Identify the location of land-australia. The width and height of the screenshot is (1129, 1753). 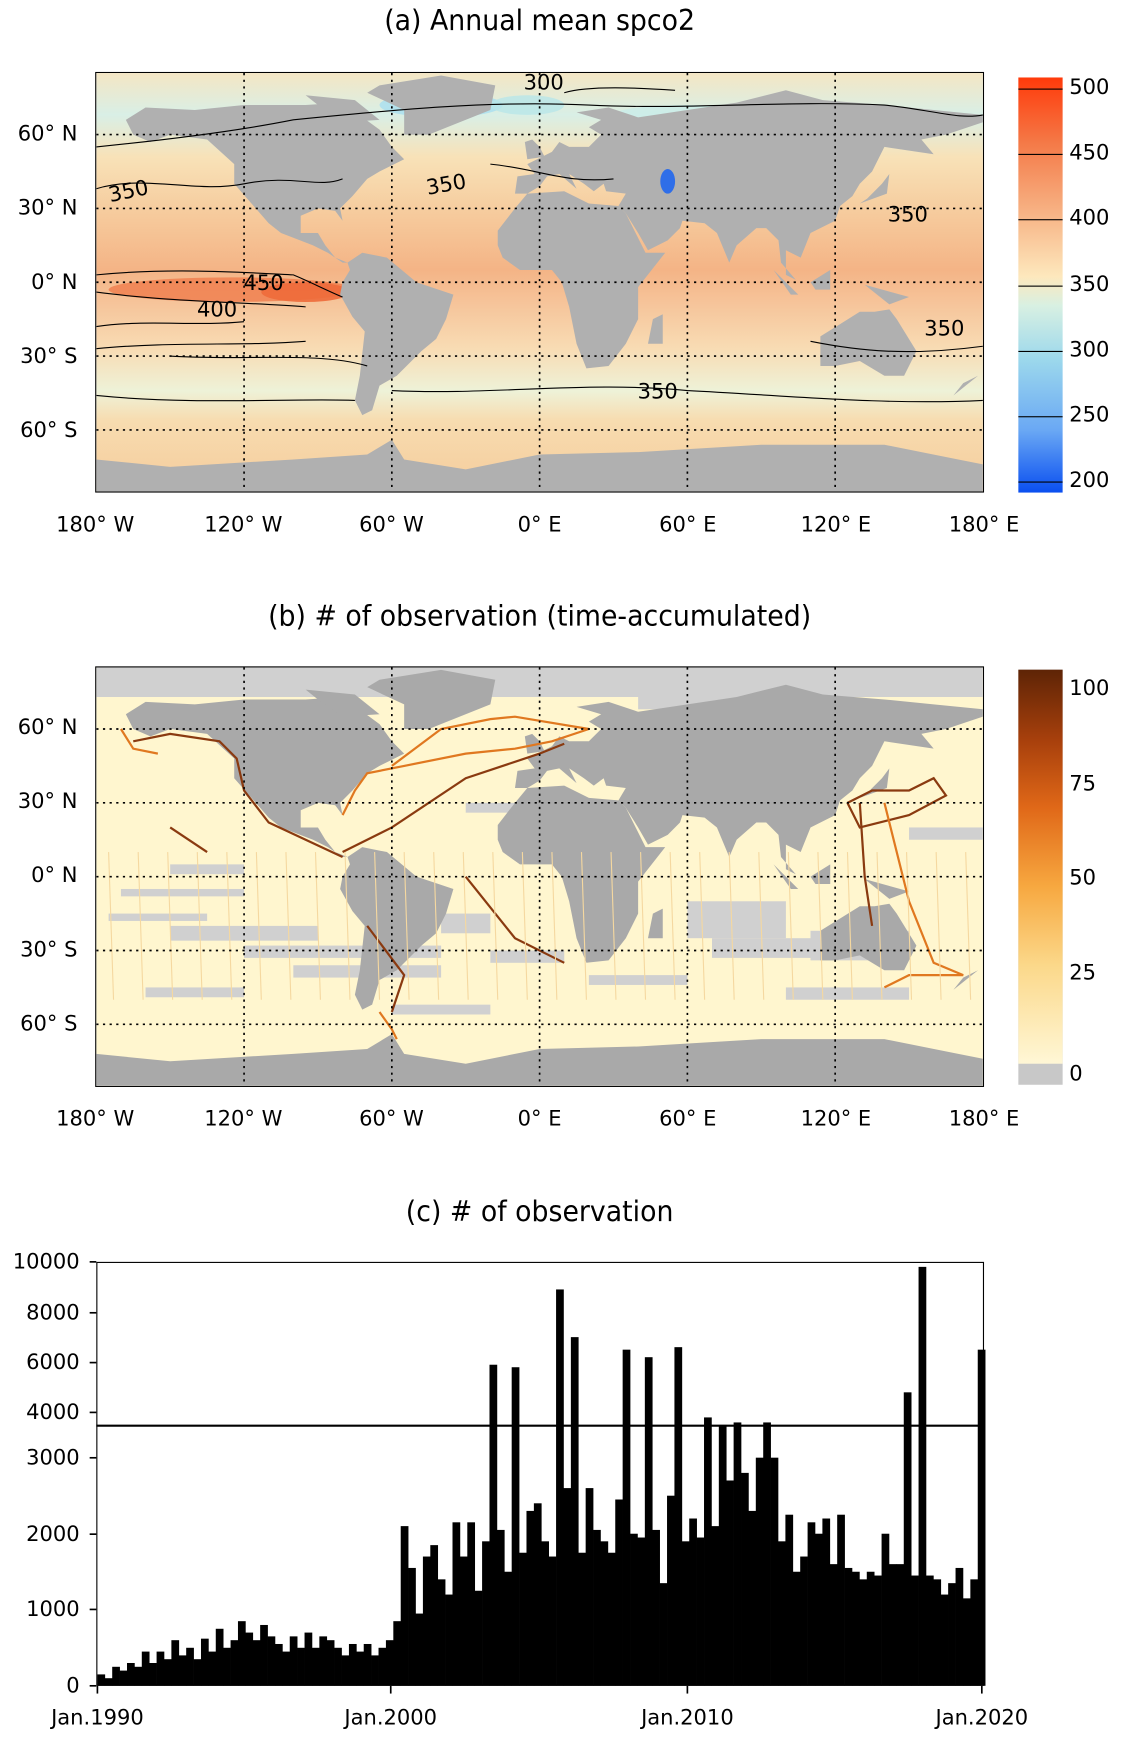
(868, 342).